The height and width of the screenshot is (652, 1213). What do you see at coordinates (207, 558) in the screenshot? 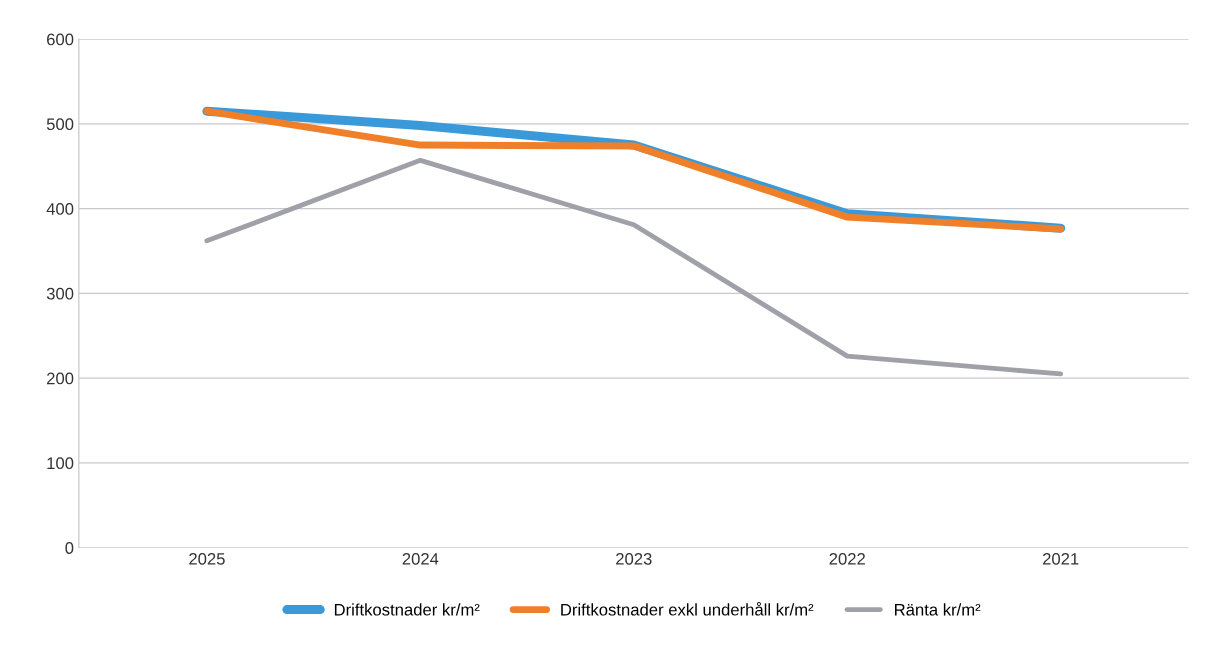
I see `x-tick-label: 2025` at bounding box center [207, 558].